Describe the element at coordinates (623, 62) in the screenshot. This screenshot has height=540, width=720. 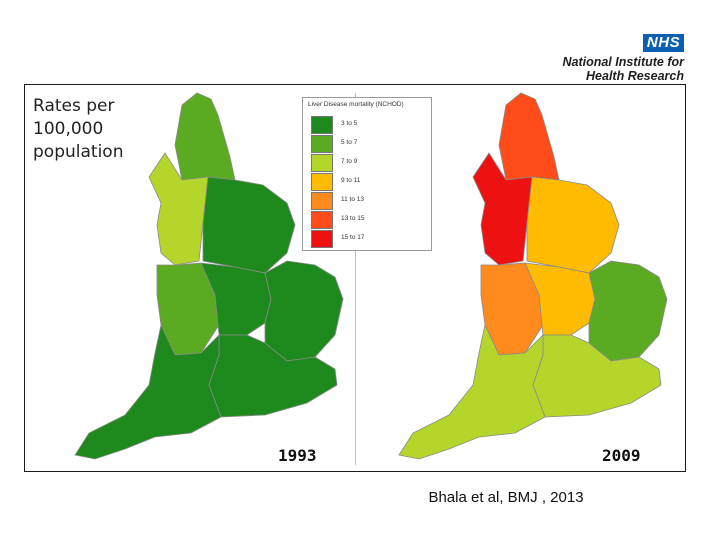
I see `org-name-line1: National Institute for` at that location.